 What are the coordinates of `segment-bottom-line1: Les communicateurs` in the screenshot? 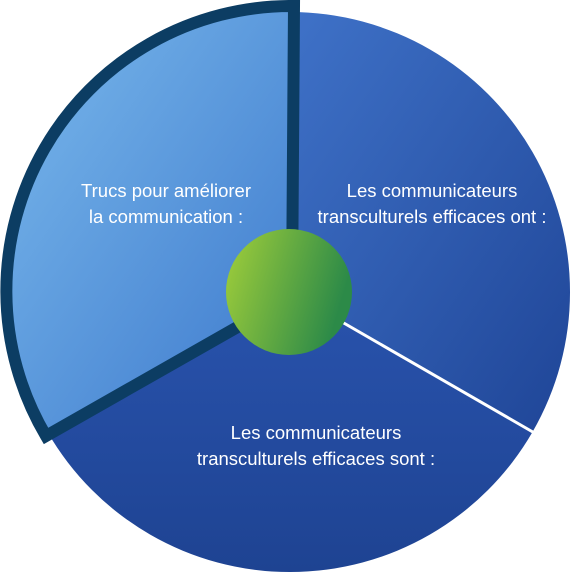 It's located at (316, 432).